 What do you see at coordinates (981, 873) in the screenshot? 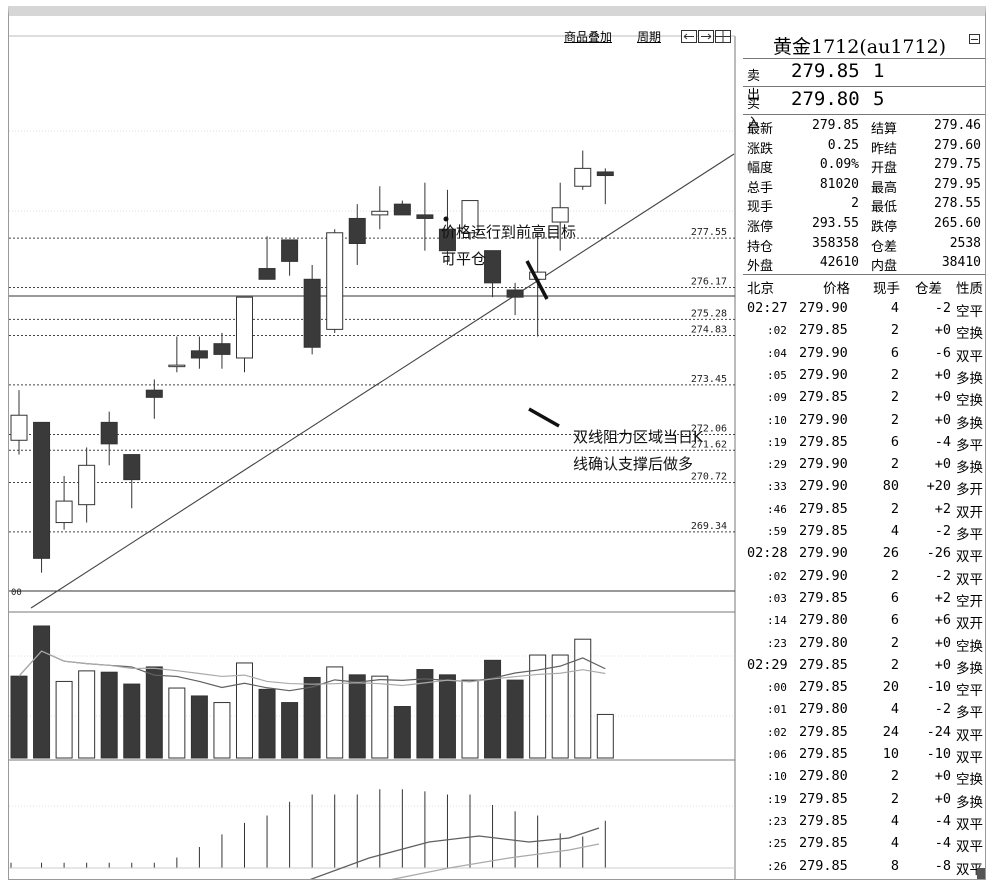
I see `scrollbar-thumb` at bounding box center [981, 873].